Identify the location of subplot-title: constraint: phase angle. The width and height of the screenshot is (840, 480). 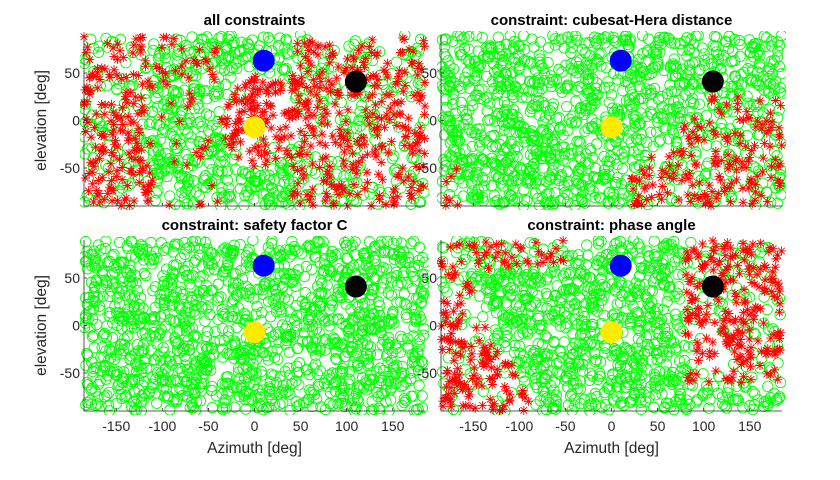
(611, 225).